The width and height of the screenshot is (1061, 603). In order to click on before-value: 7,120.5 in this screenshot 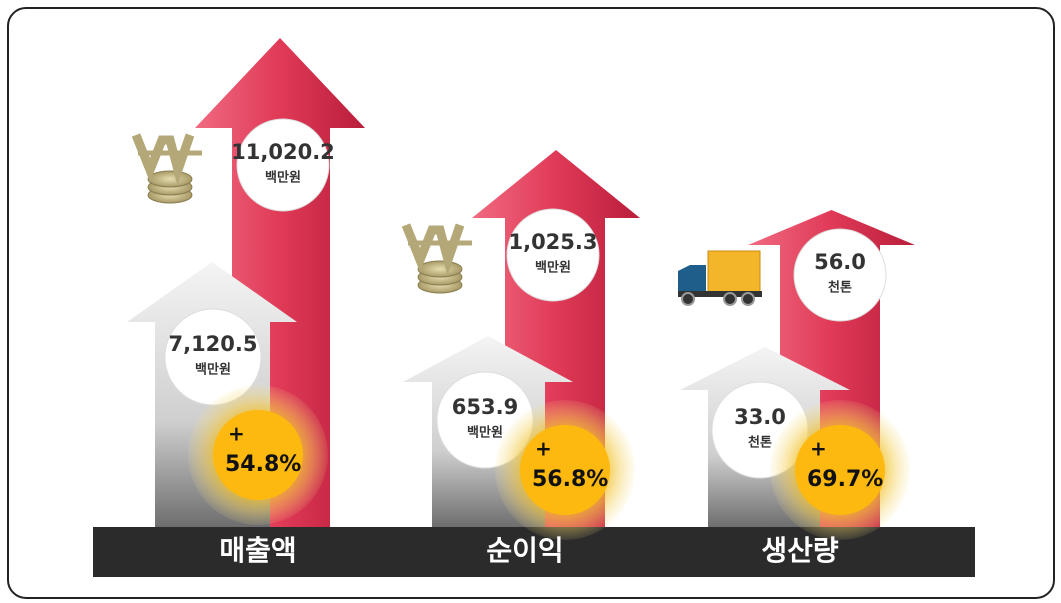, I will do `click(212, 344)`.